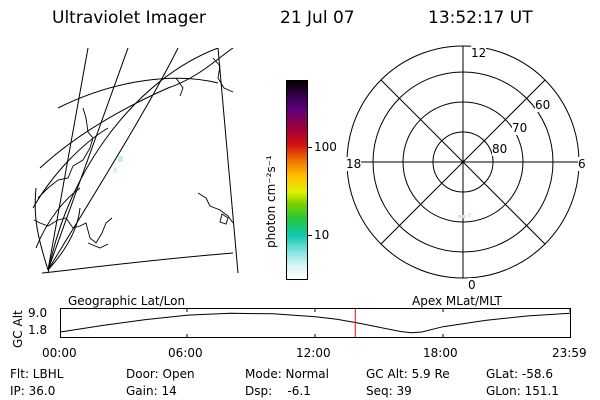 The width and height of the screenshot is (600, 400). Describe the element at coordinates (322, 235) in the screenshot. I see `colorbar-tick-label: 10` at that location.